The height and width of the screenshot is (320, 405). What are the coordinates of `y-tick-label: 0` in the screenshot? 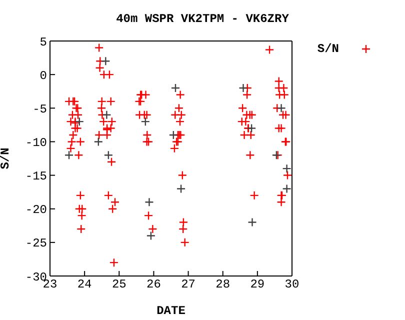 It's located at (43, 75).